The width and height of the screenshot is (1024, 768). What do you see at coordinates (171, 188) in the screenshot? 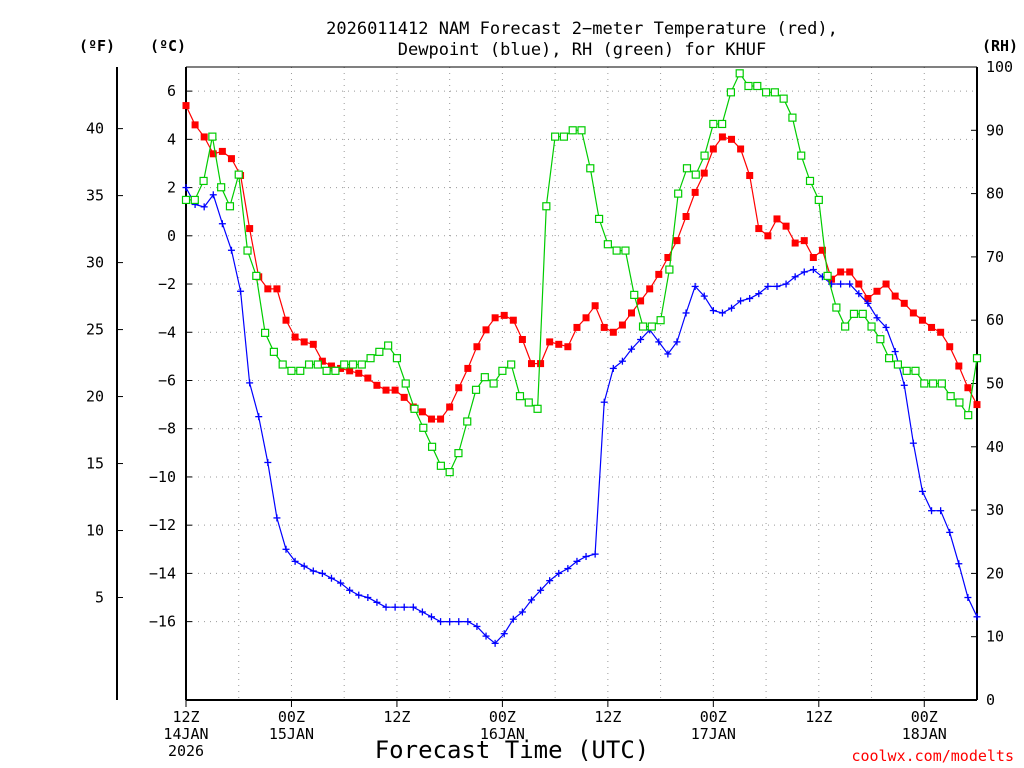
I see `celsius-tick-label: 2` at bounding box center [171, 188].